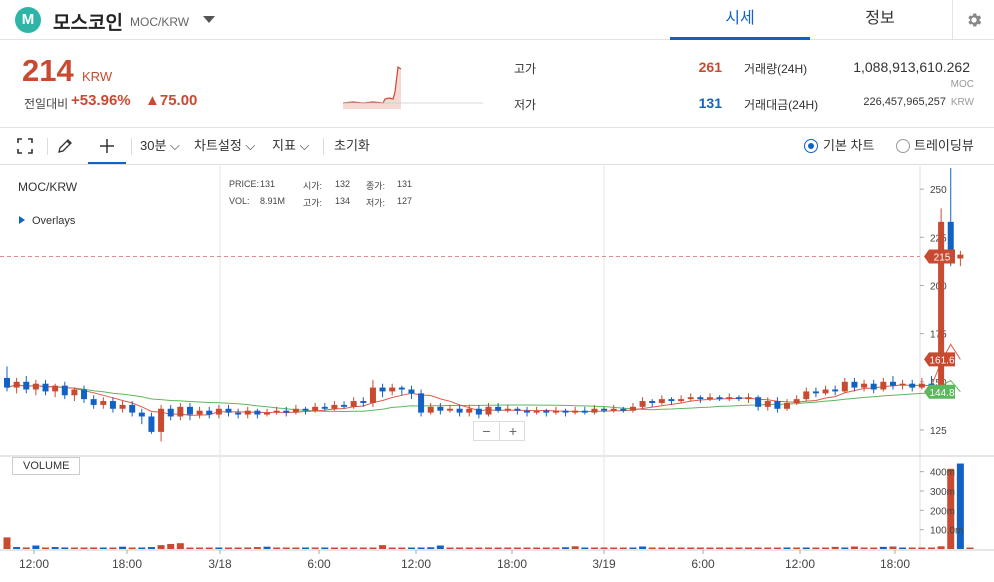 Image resolution: width=994 pixels, height=582 pixels. Describe the element at coordinates (319, 564) in the screenshot. I see `x-tick-label: 6:00` at that location.